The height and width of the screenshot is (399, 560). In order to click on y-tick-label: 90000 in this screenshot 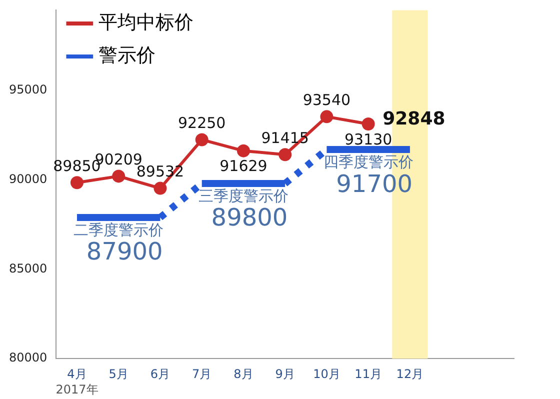, I will do `click(28, 179)`.